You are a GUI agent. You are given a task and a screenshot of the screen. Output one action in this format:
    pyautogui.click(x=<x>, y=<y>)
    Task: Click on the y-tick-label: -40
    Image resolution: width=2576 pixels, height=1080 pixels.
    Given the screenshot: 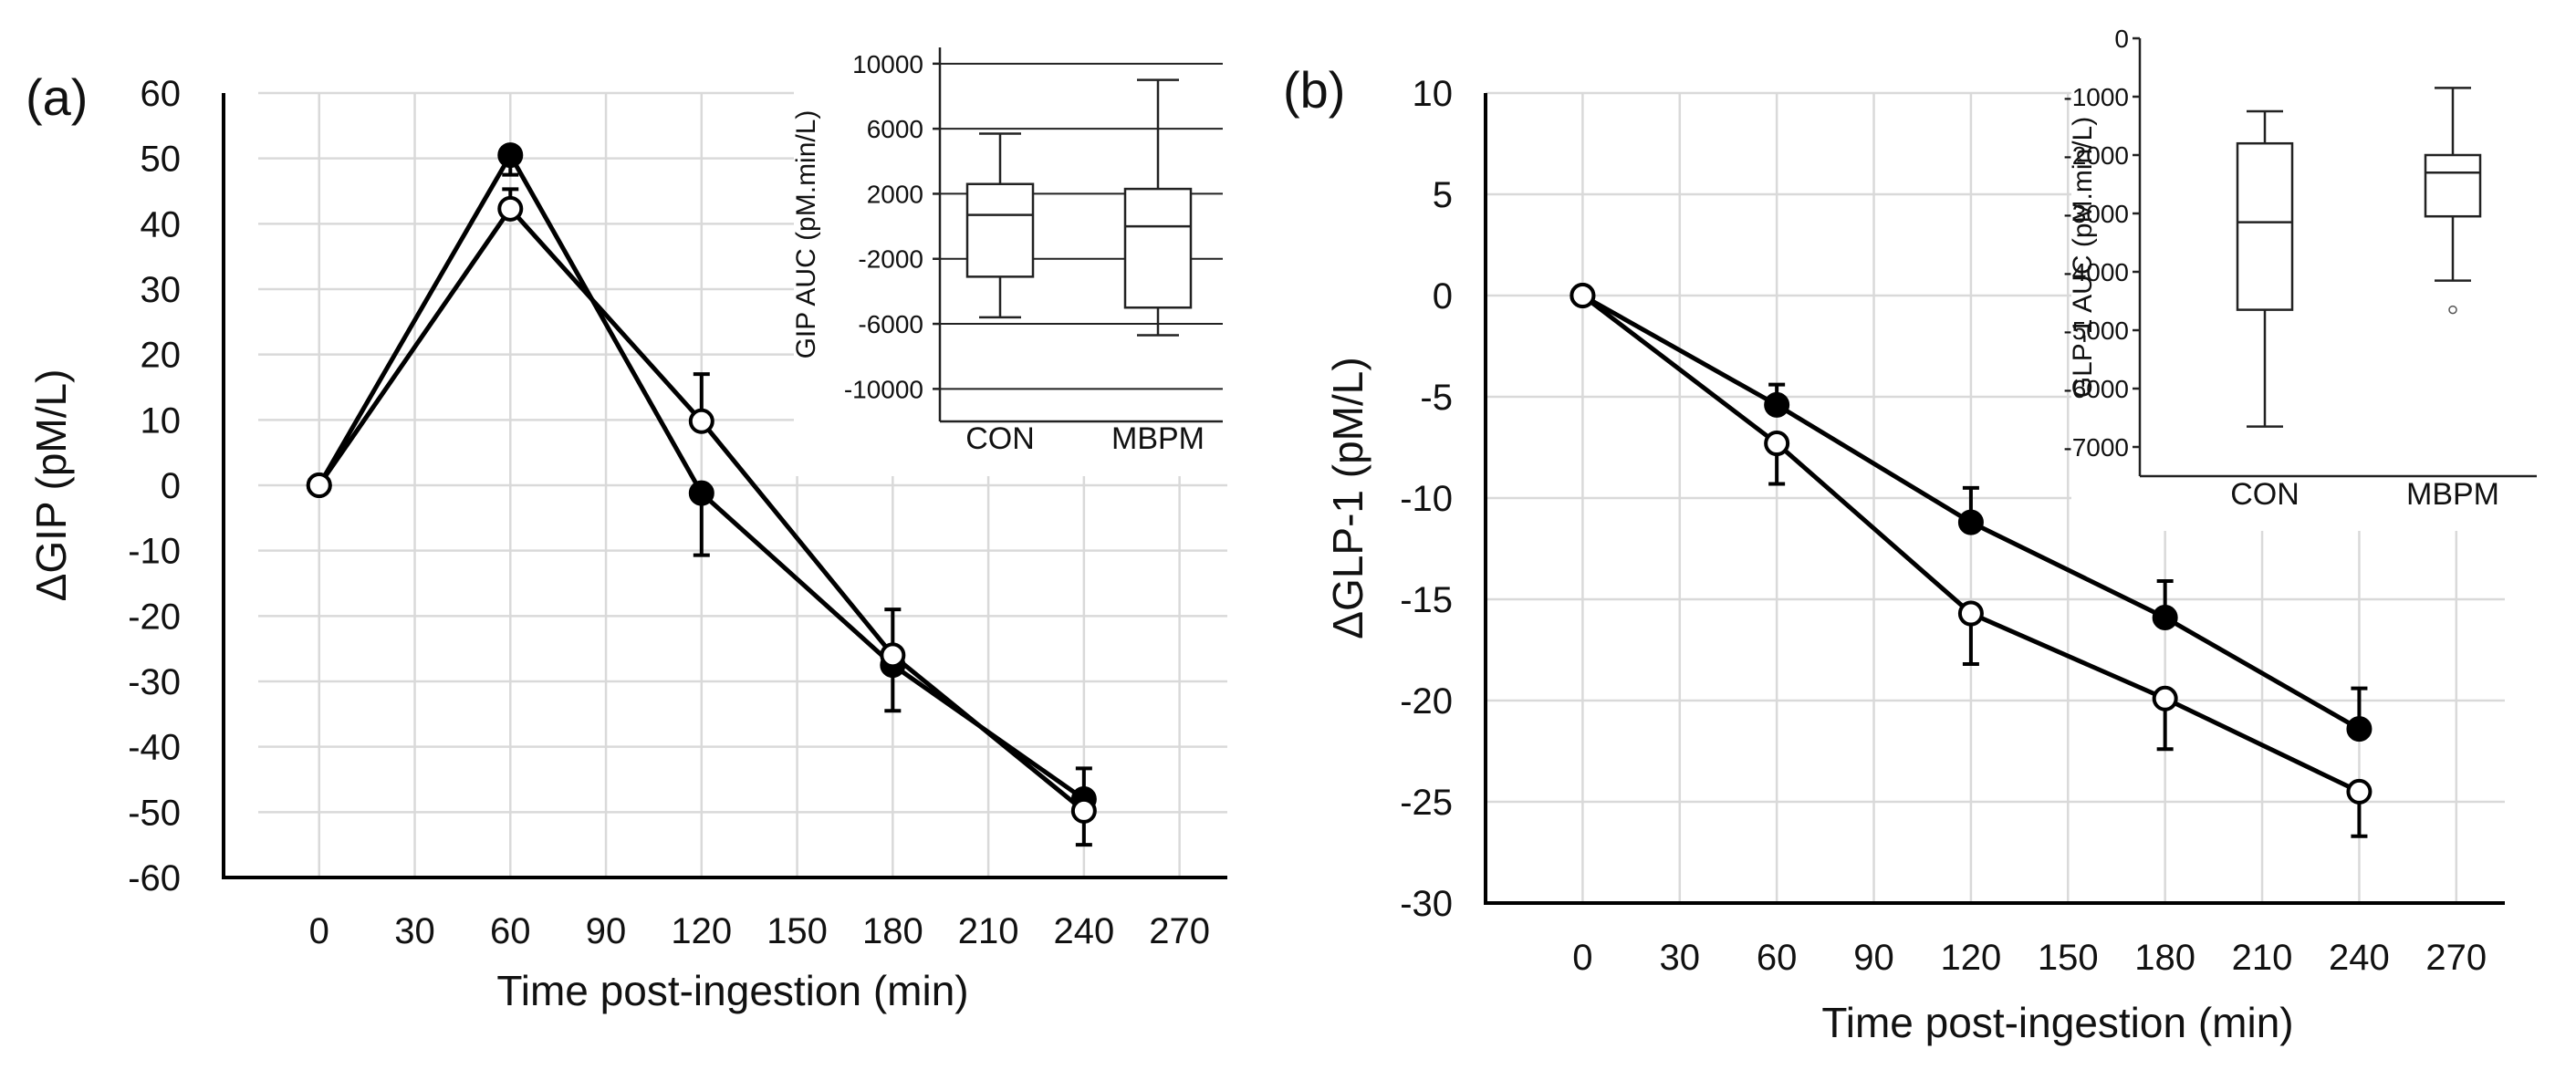 What is the action you would take?
    pyautogui.click(x=154, y=748)
    